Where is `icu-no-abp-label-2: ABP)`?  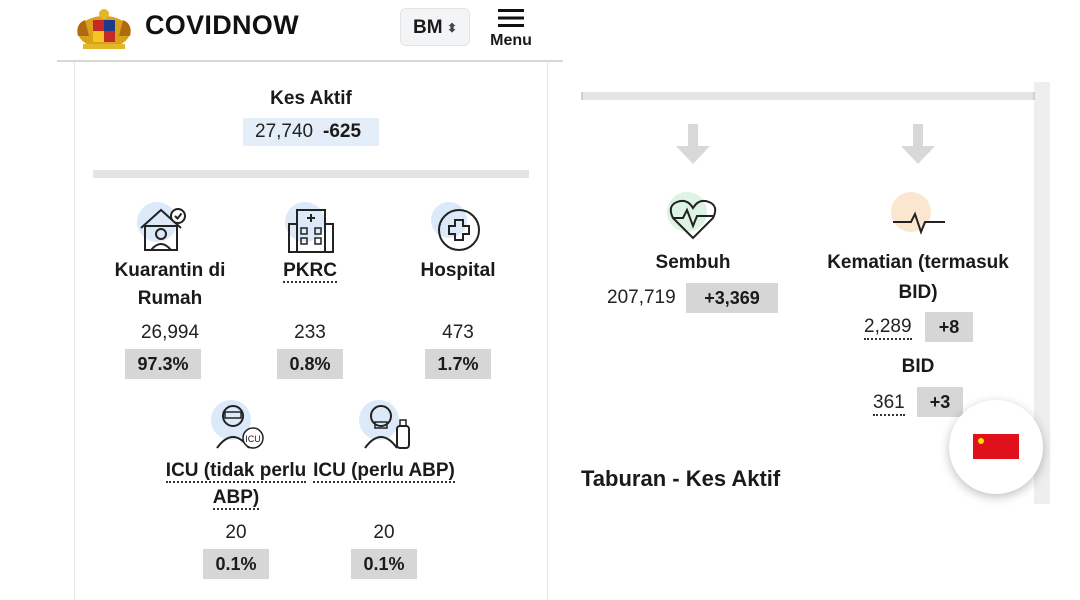 icu-no-abp-label-2: ABP) is located at coordinates (236, 498).